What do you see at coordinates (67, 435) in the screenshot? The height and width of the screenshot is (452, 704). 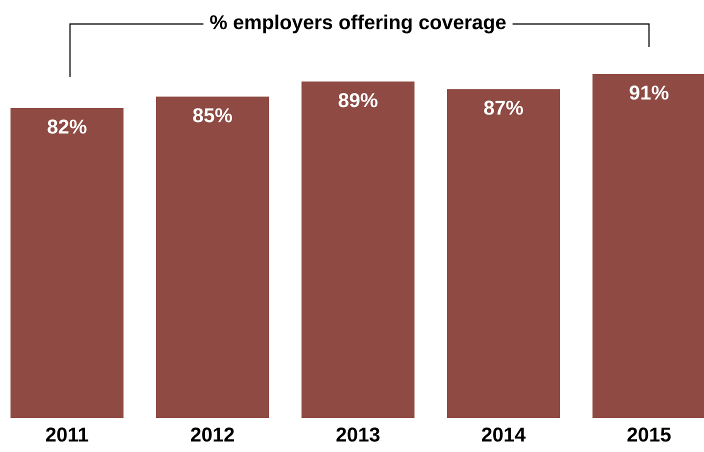 I see `x-tick-label: 2011` at bounding box center [67, 435].